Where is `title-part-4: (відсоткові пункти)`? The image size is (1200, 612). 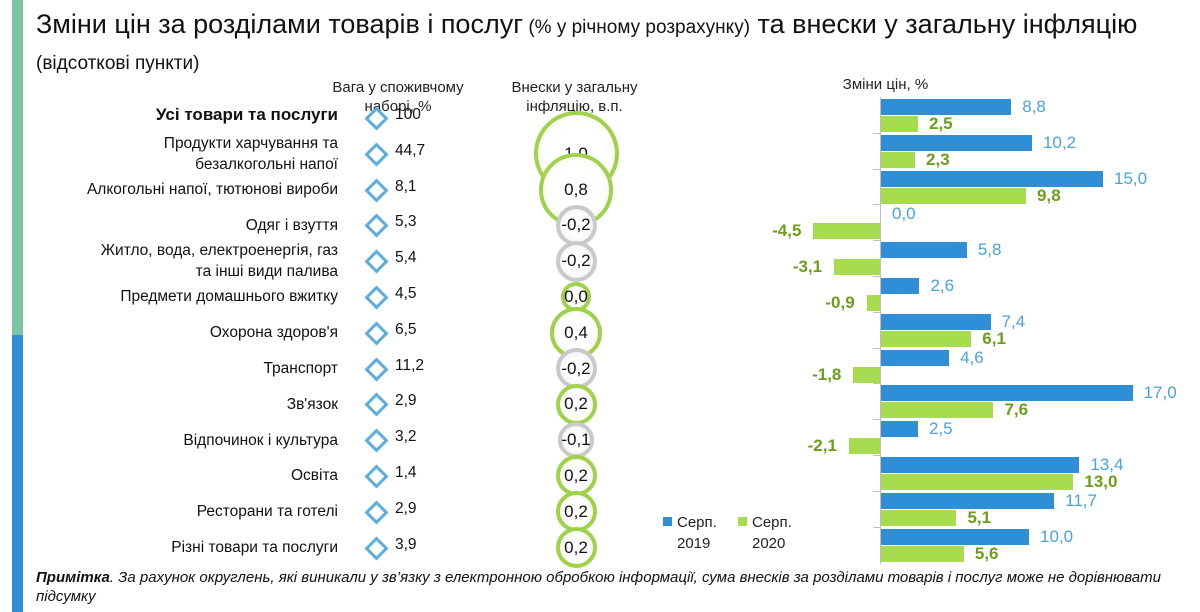
title-part-4: (відсоткові пункти) is located at coordinates (118, 63).